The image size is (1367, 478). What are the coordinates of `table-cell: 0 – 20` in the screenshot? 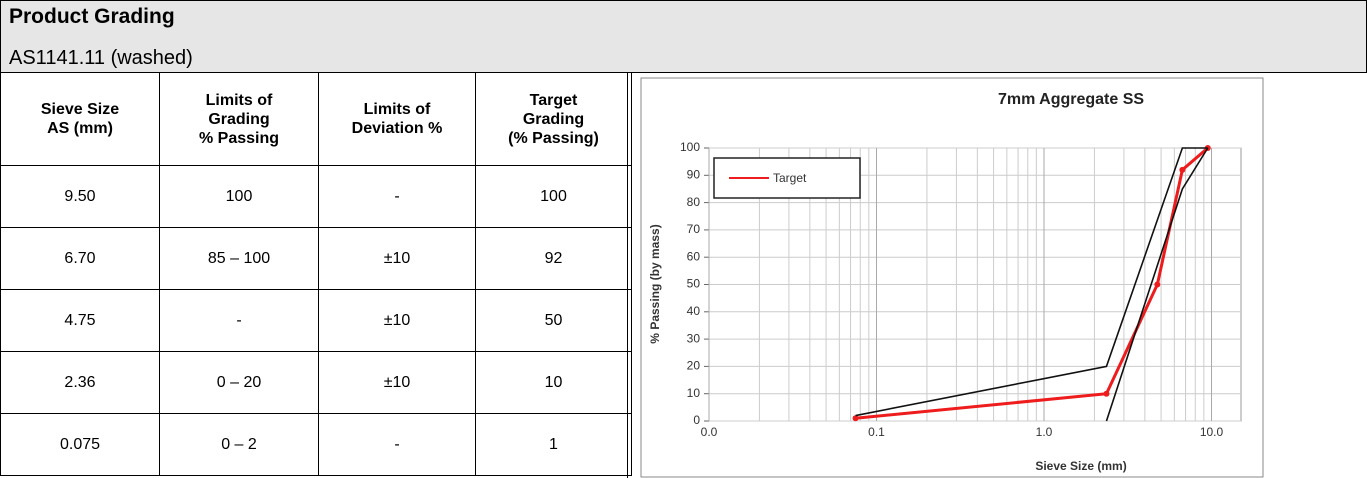 It's located at (239, 382).